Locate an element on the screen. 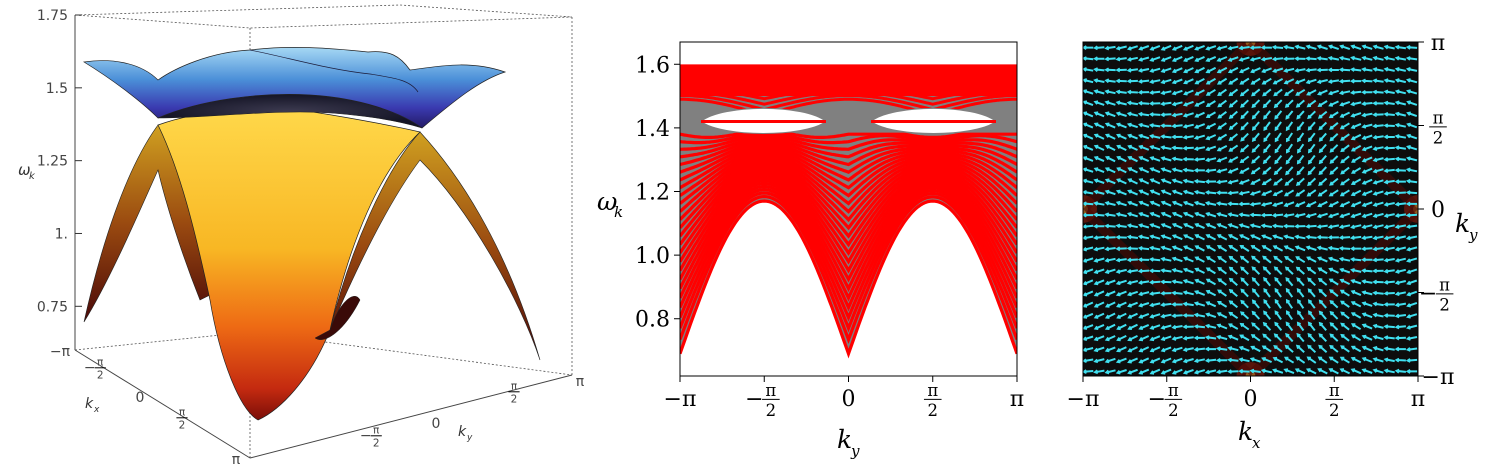 The height and width of the screenshot is (474, 1495). field-x-tick-label: − π2 is located at coordinates (1165, 400).